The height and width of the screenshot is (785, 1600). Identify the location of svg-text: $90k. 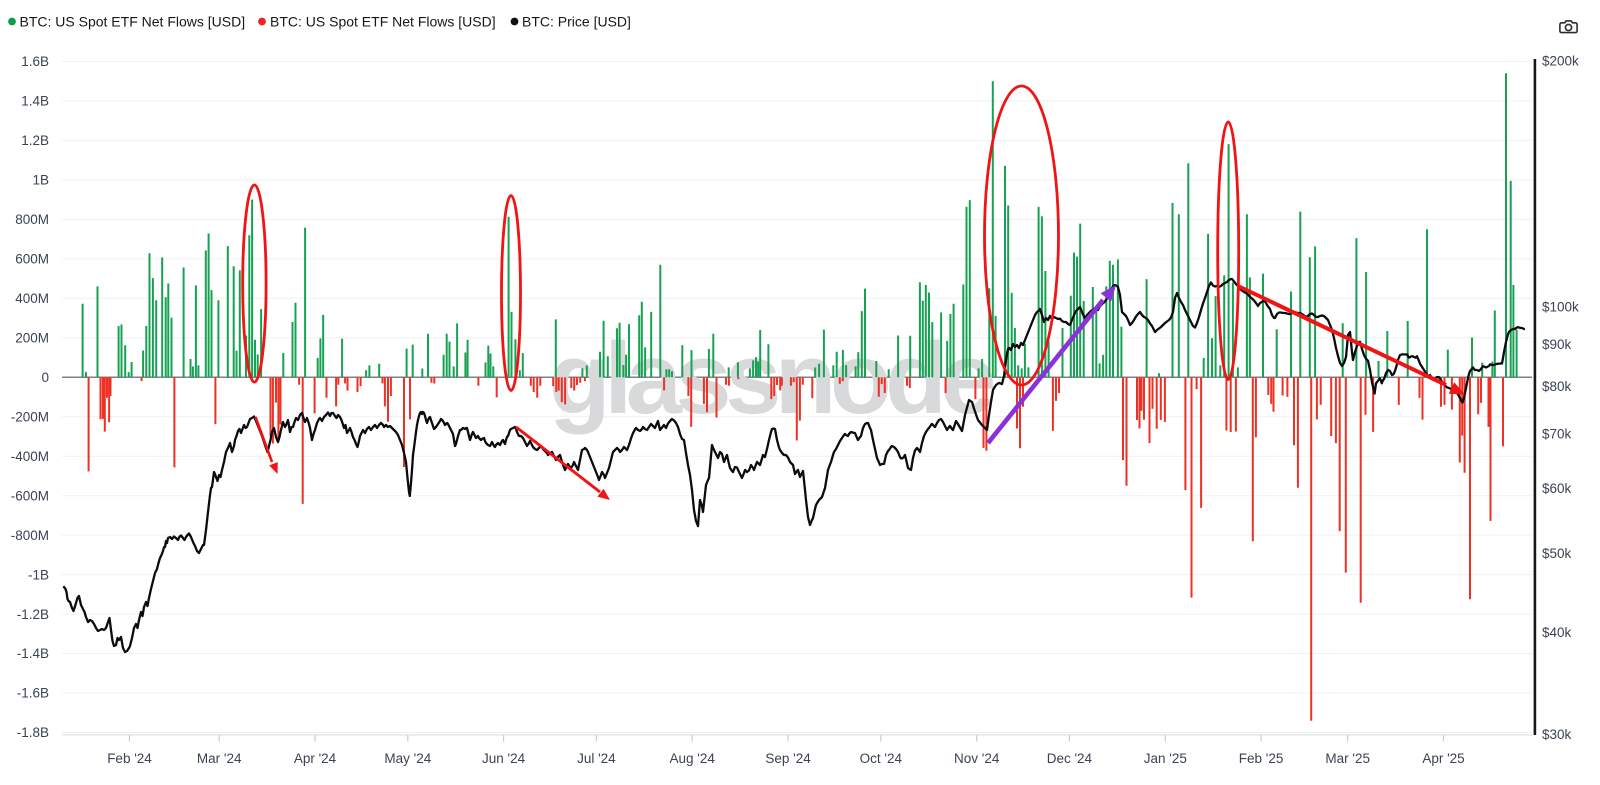
(1557, 344).